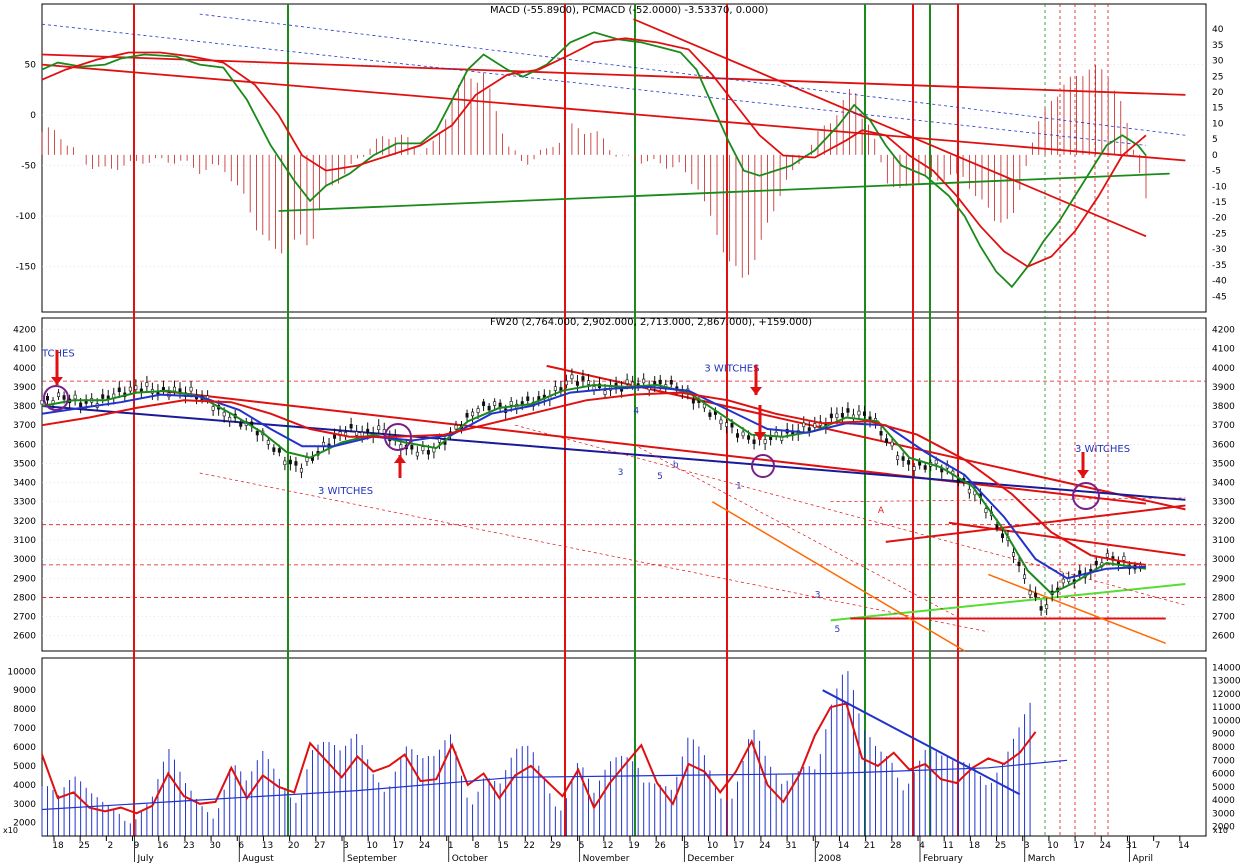  I want to click on axis-tick-label: 2700, so click(1223, 618).